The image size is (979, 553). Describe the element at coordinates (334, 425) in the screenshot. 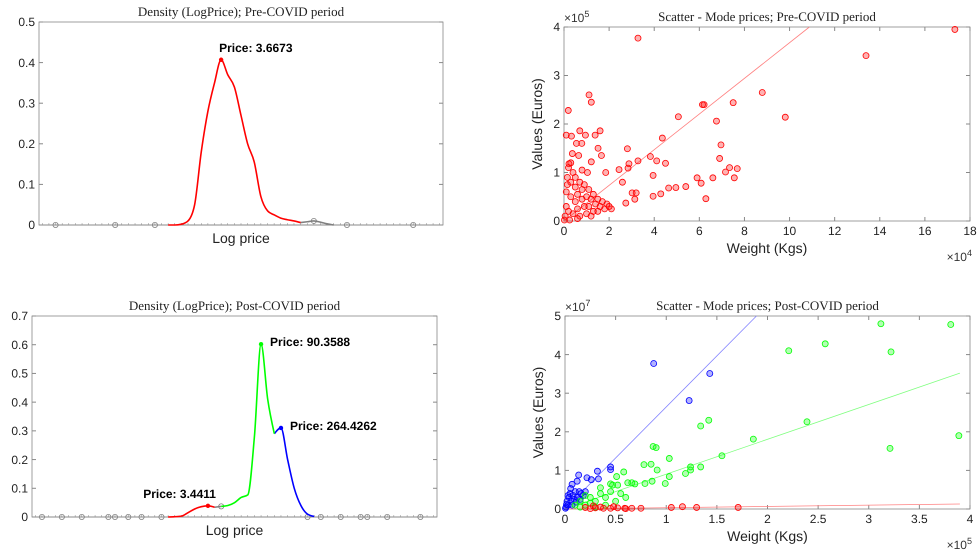

I see `annotation: Price: 264.4262` at that location.